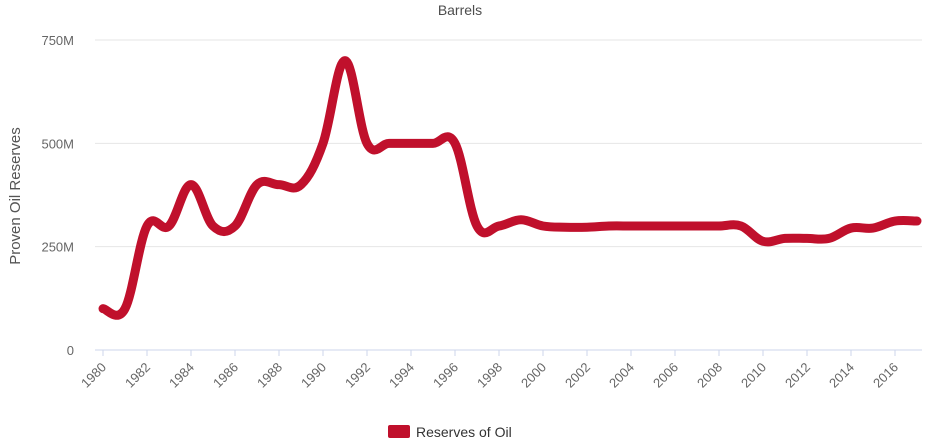 The height and width of the screenshot is (448, 940). What do you see at coordinates (577, 375) in the screenshot?
I see `x-tick-label: 2002` at bounding box center [577, 375].